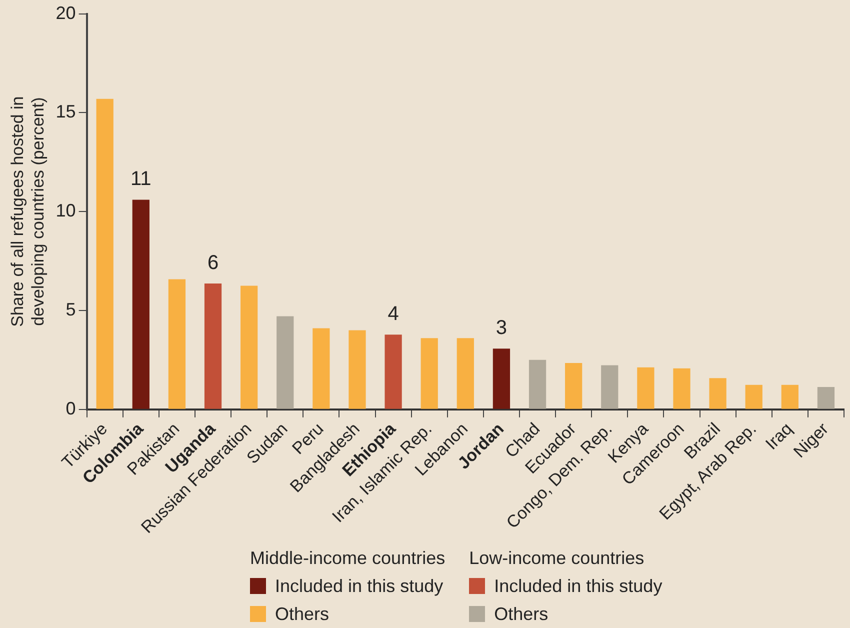  What do you see at coordinates (348, 558) in the screenshot?
I see `text: Middle-income countries` at bounding box center [348, 558].